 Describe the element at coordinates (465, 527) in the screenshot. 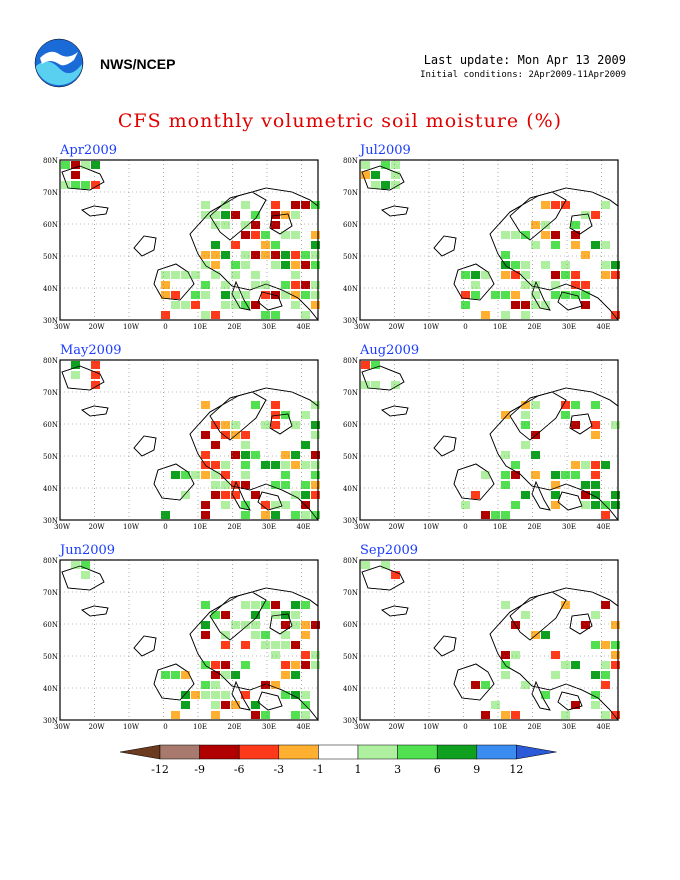

I see `lon-tick-label: 0` at that location.